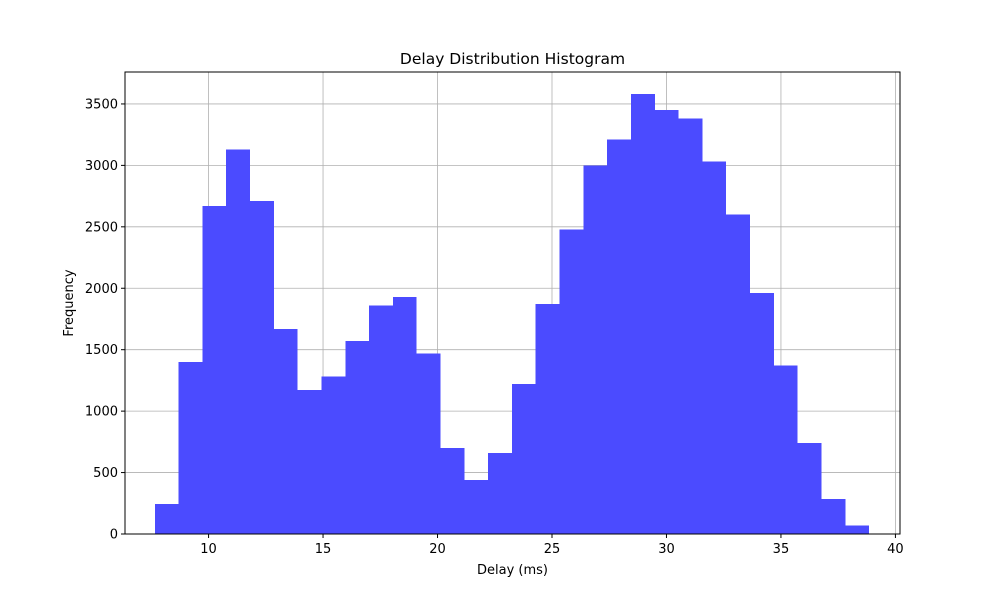 The height and width of the screenshot is (600, 1000). I want to click on x-tick-label: 40, so click(895, 549).